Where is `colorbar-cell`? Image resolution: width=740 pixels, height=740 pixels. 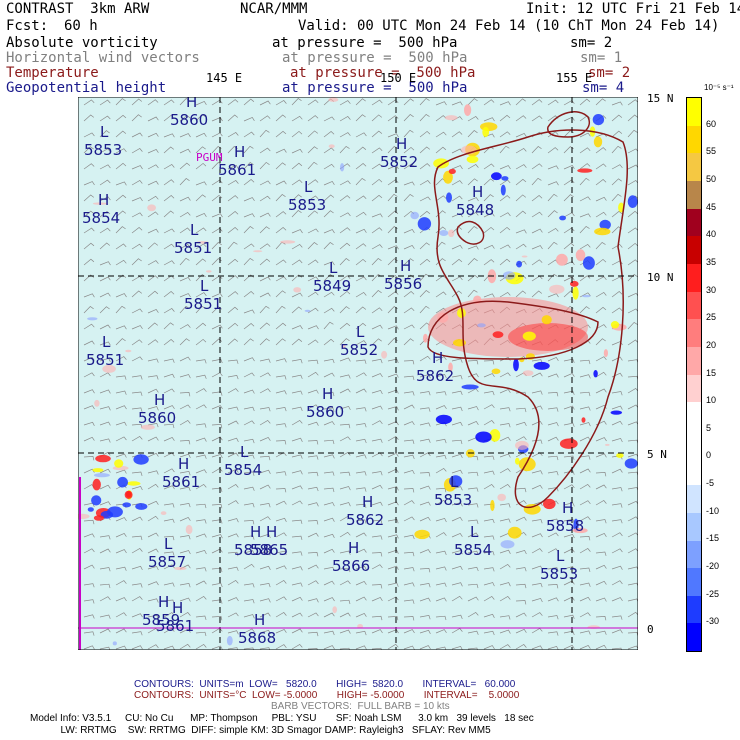 colorbar-cell is located at coordinates (694, 250).